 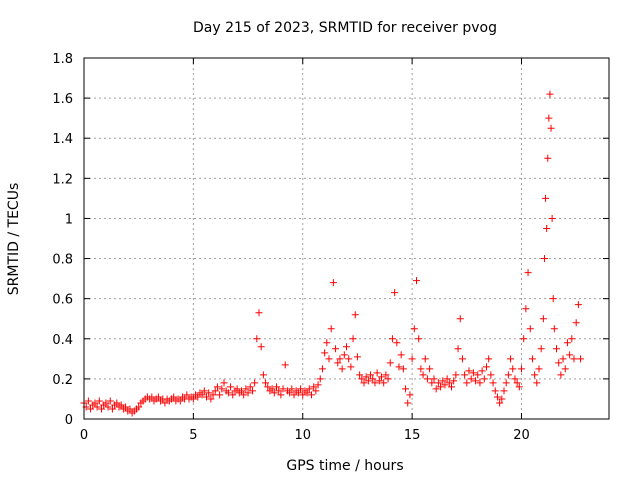 What do you see at coordinates (62, 179) in the screenshot?
I see `y-tick-label: 1.2` at bounding box center [62, 179].